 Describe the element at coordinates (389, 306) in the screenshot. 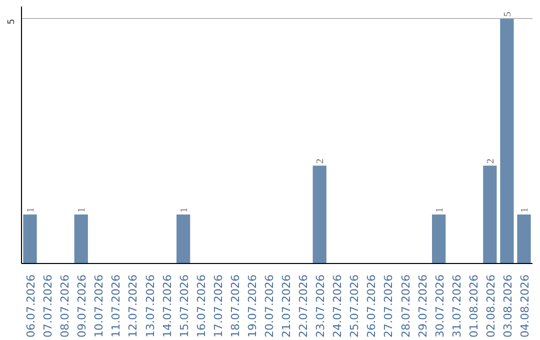

I see `x-tick-label: 27.07.2026` at that location.